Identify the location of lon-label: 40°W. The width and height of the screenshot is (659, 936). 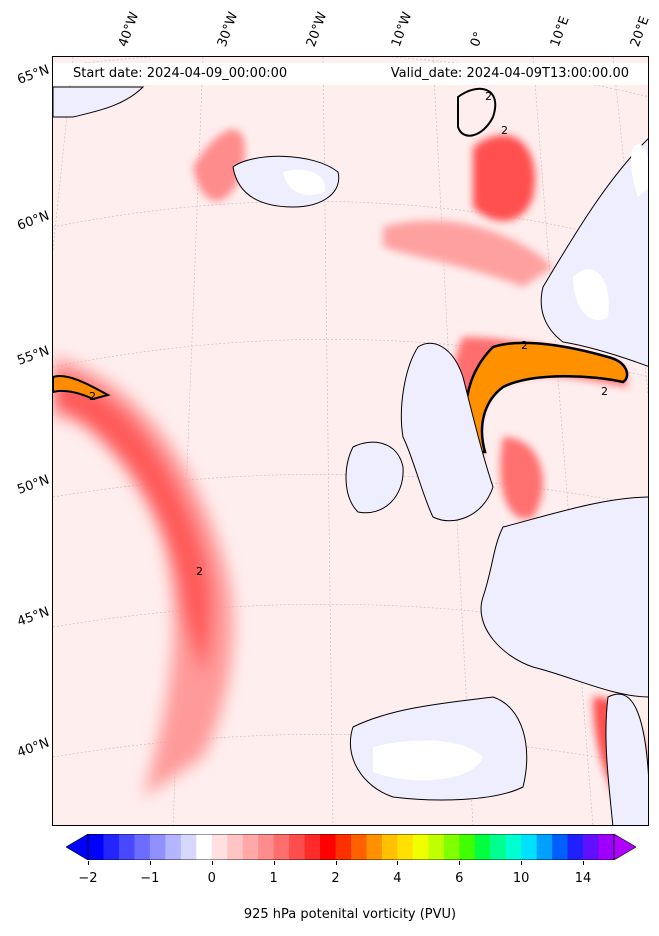
(129, 29).